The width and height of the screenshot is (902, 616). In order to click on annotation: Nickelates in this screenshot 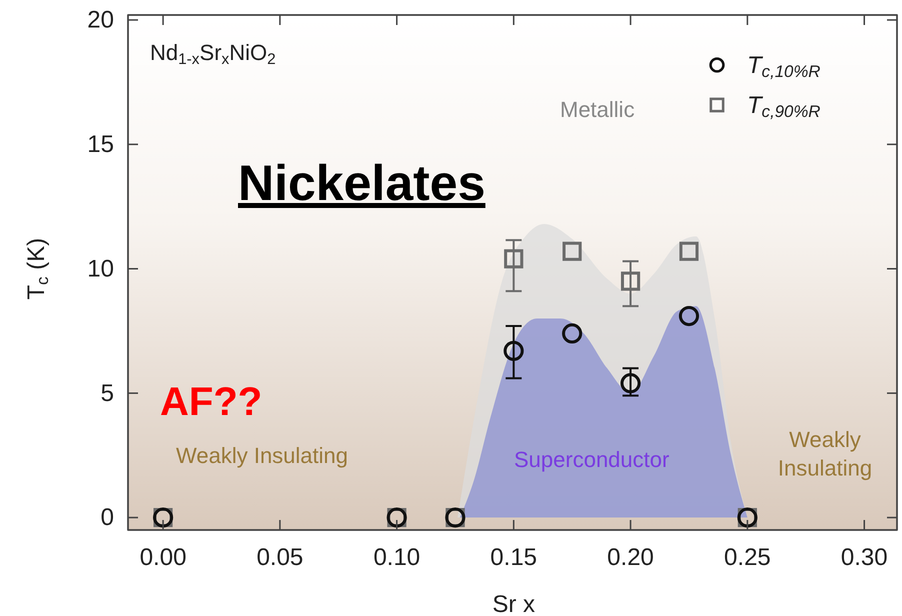, I will do `click(362, 183)`.